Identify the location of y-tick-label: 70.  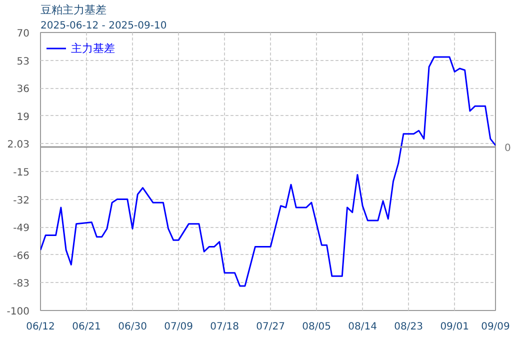
(23, 34).